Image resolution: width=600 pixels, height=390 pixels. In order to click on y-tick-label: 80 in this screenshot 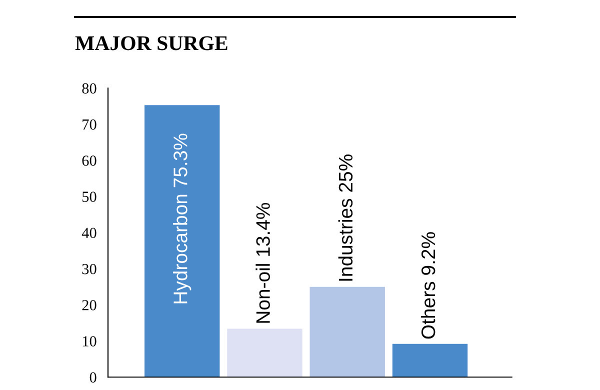, I will do `click(89, 88)`.